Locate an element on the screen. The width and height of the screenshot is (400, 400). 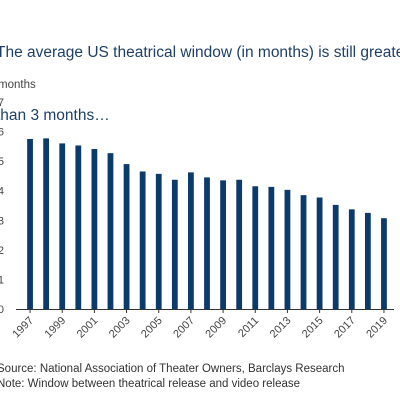
y-tick-label: 0 is located at coordinates (2, 310).